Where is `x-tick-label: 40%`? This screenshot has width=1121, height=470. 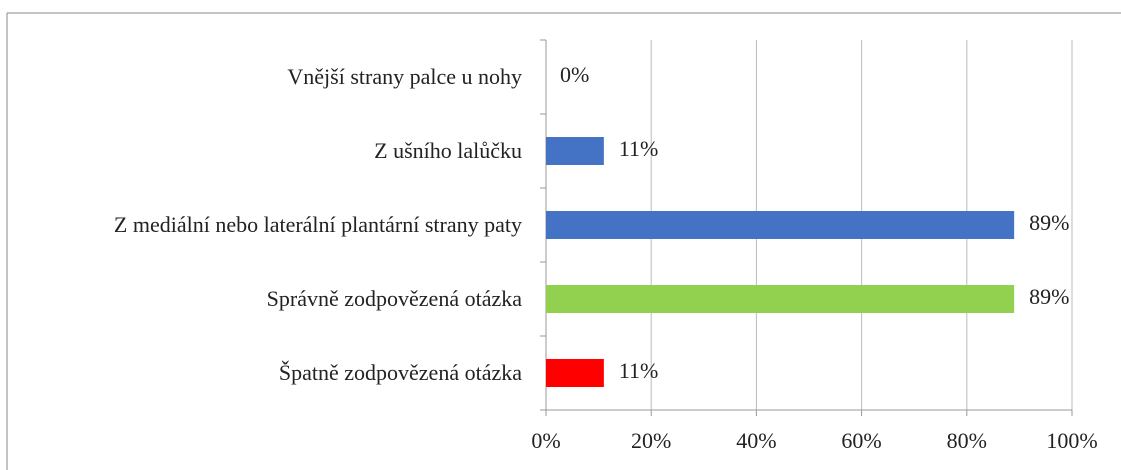
x-tick-label: 40% is located at coordinates (756, 440).